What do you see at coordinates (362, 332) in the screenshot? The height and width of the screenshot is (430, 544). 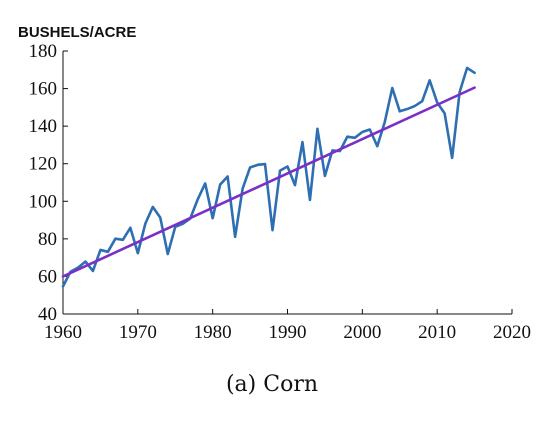 I see `x-tick-label: 2000` at bounding box center [362, 332].